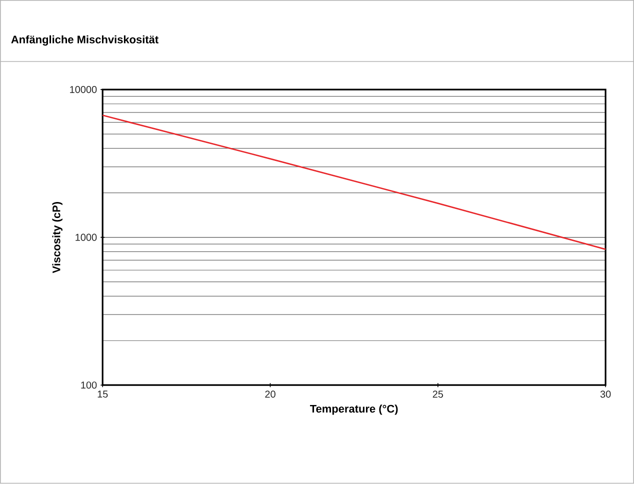 The width and height of the screenshot is (634, 484). Describe the element at coordinates (83, 90) in the screenshot. I see `y-tick-label: 10000` at that location.